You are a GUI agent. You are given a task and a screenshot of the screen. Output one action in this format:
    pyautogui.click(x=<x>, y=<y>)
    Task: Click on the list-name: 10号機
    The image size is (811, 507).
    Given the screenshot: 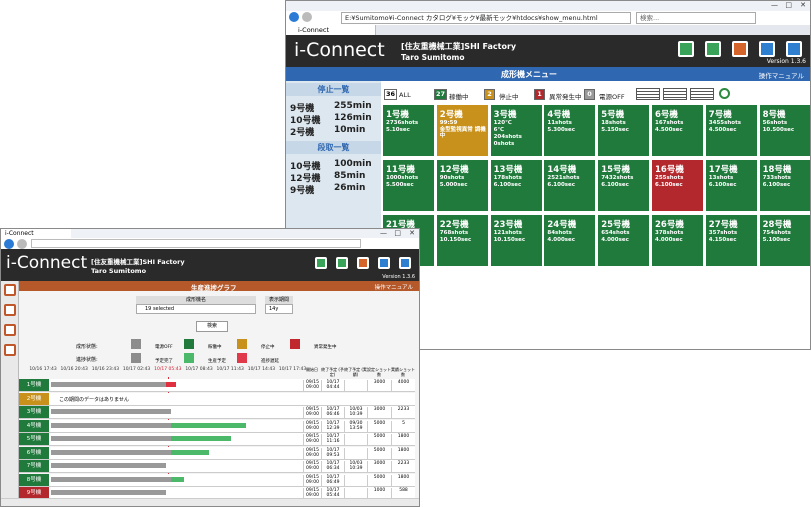 What is the action you would take?
    pyautogui.click(x=305, y=167)
    